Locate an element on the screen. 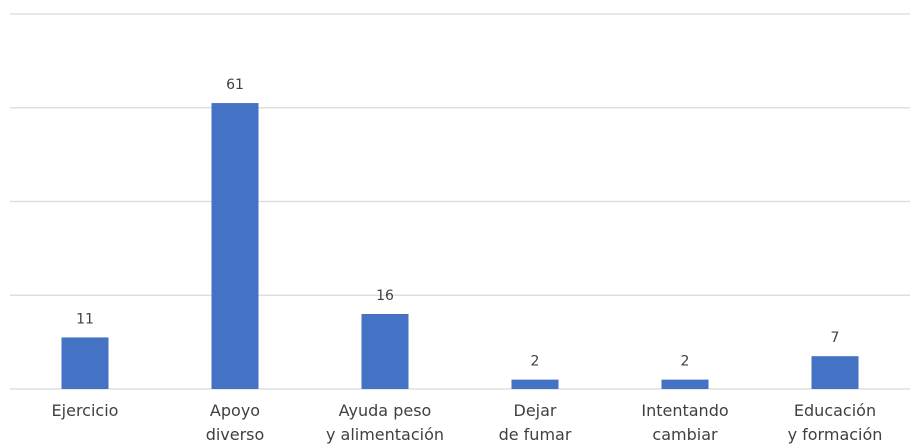  x-tick-label: y alimentación is located at coordinates (385, 434).